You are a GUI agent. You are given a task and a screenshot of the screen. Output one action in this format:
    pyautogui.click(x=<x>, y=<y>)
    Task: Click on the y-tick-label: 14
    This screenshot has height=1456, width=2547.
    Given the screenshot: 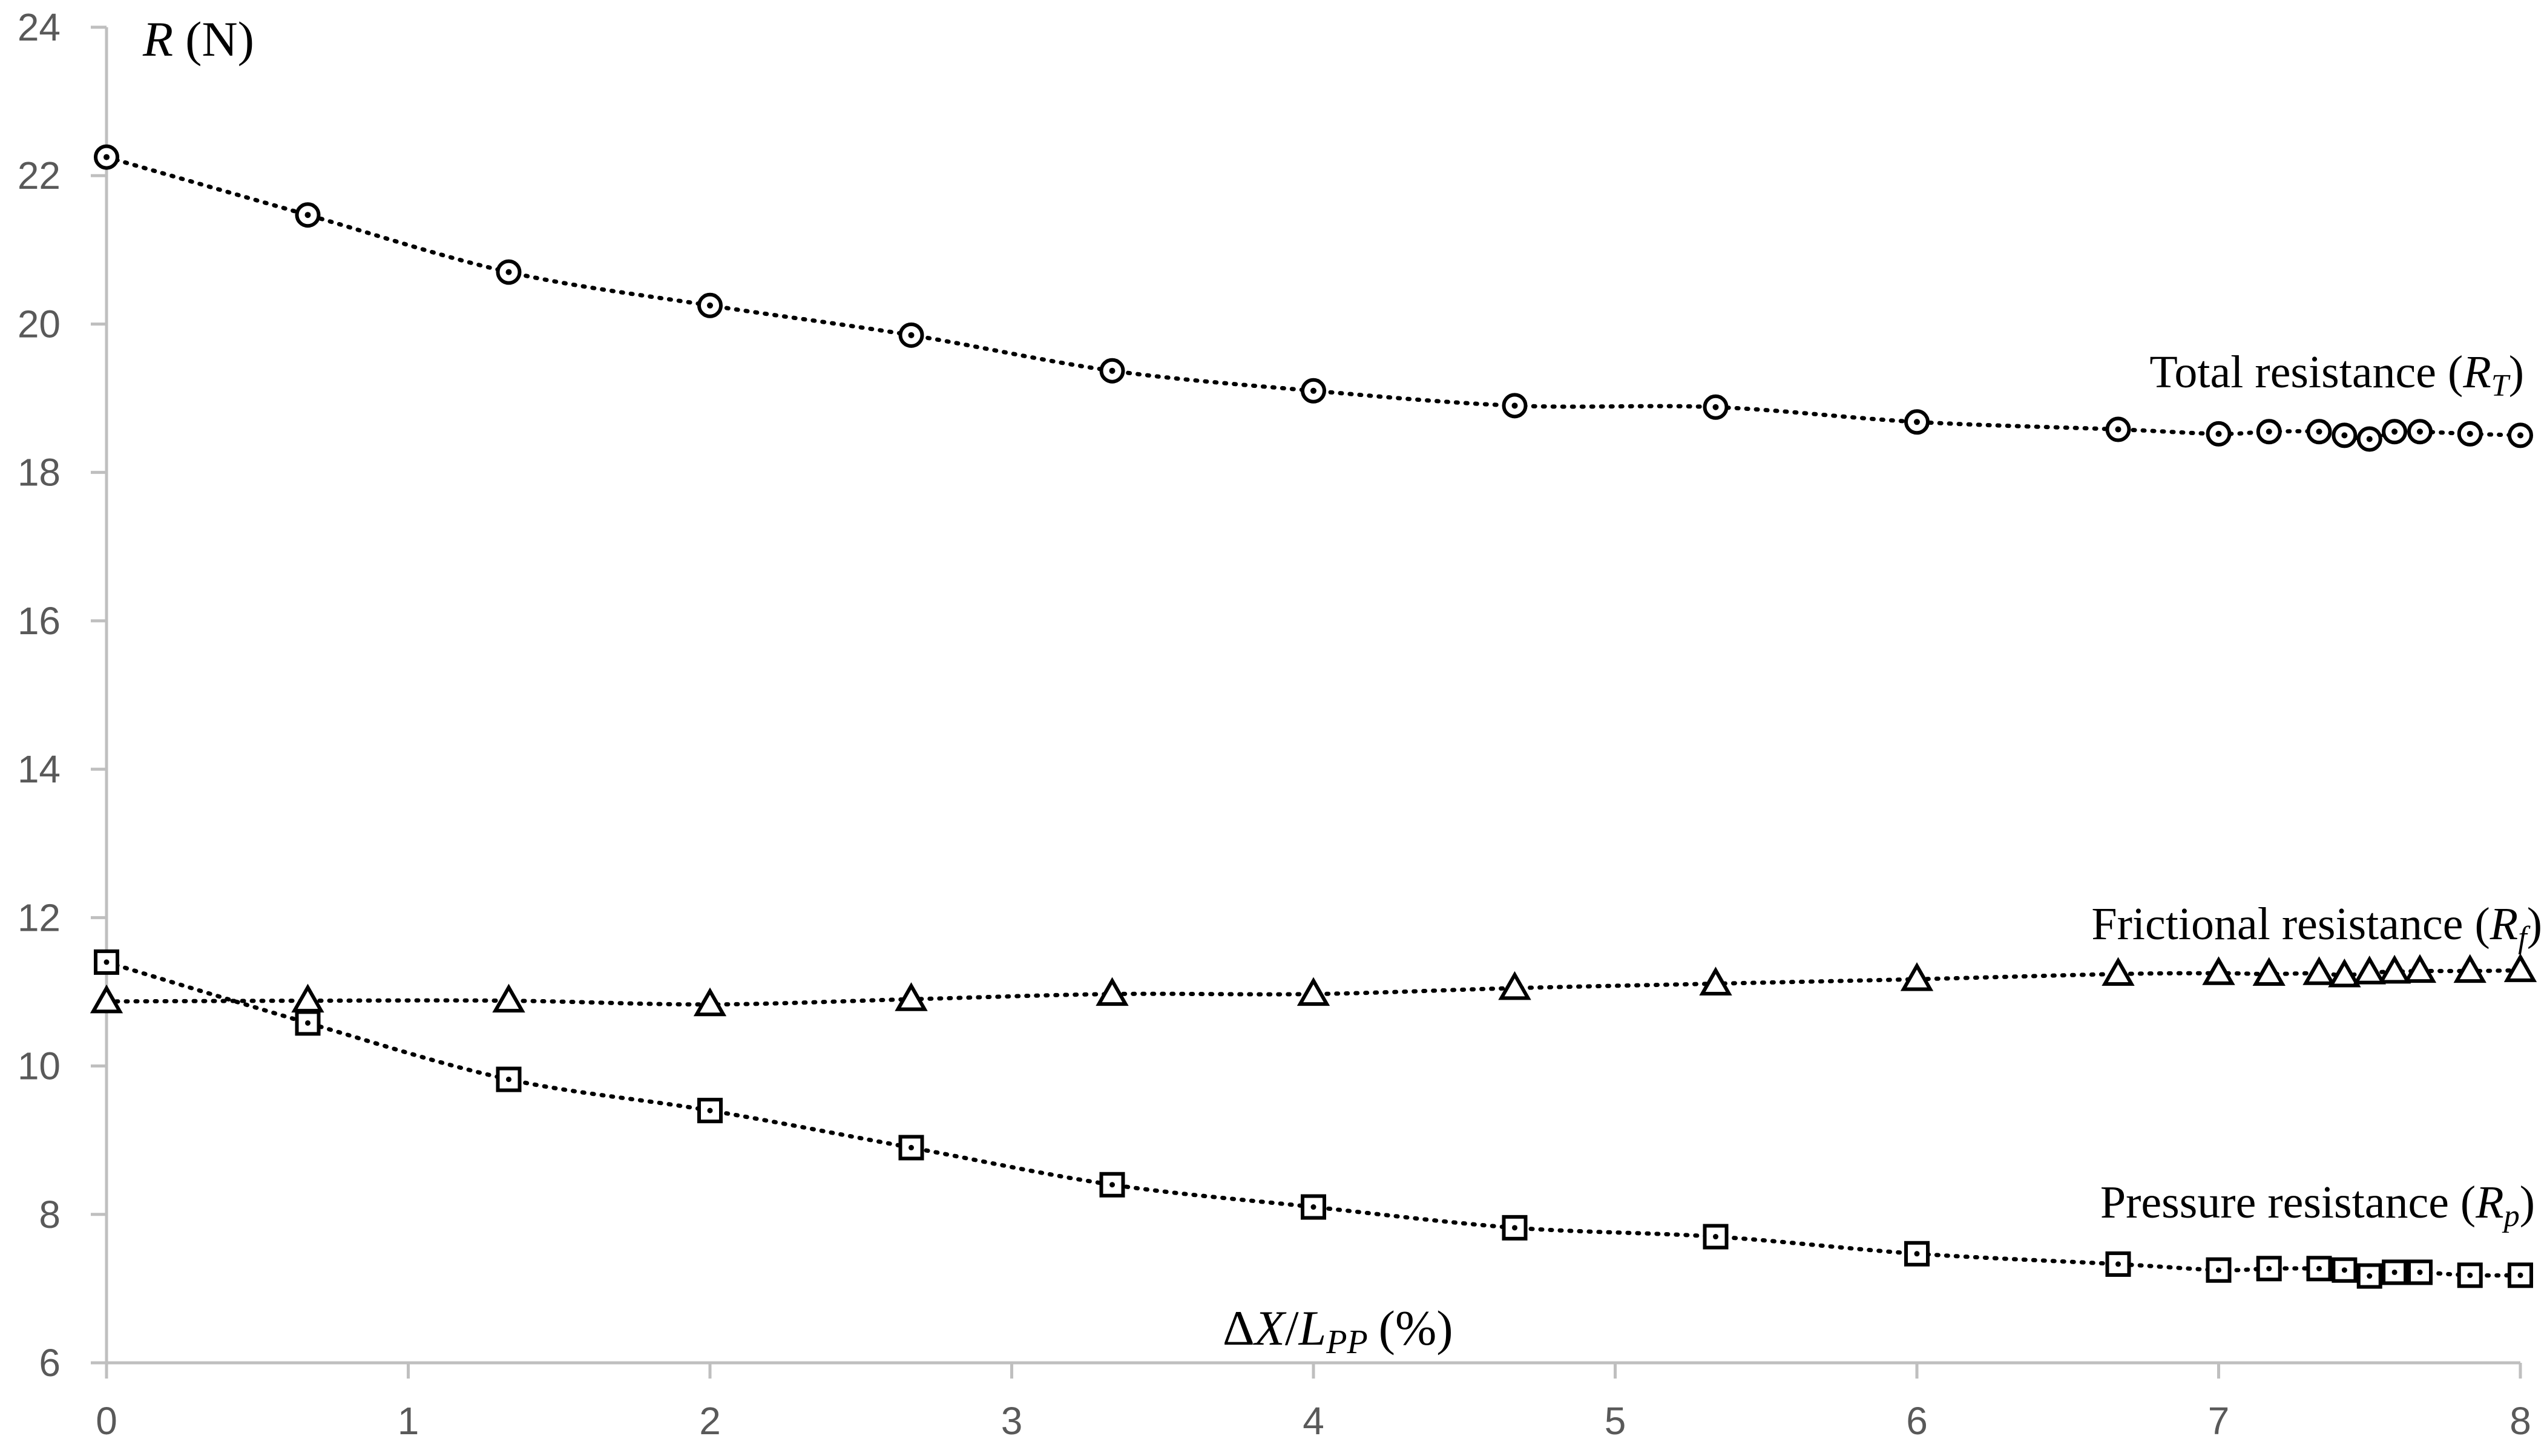 What is the action you would take?
    pyautogui.click(x=39, y=769)
    